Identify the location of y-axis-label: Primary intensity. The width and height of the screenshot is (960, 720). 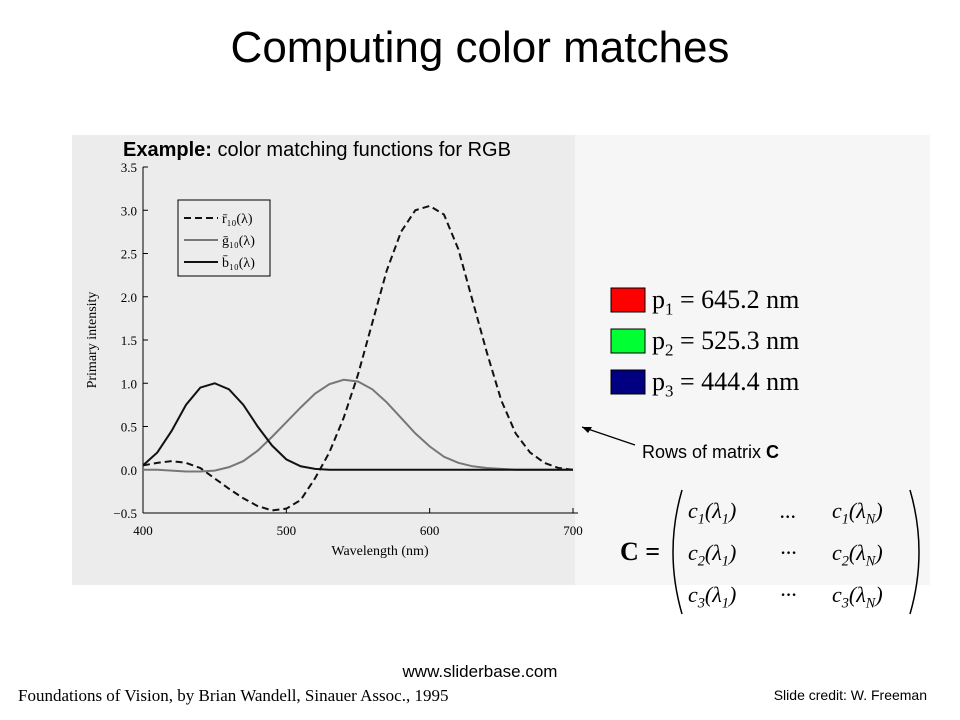
(92, 340).